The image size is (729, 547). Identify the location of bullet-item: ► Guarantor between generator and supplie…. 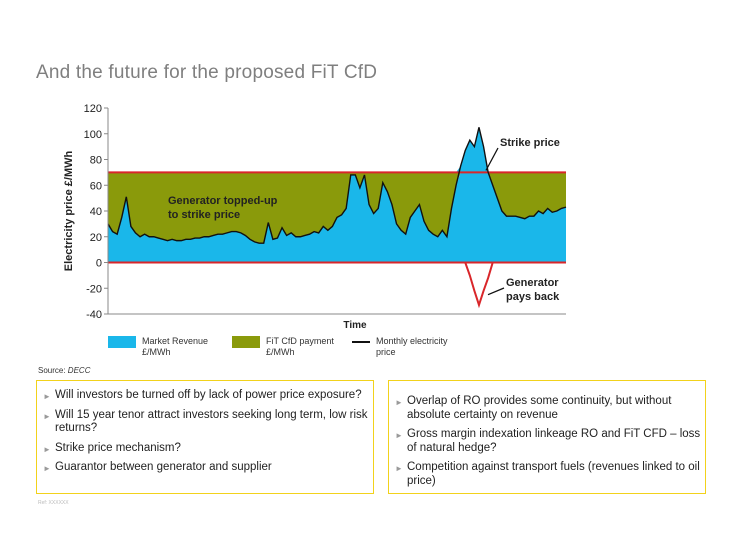
(206, 468).